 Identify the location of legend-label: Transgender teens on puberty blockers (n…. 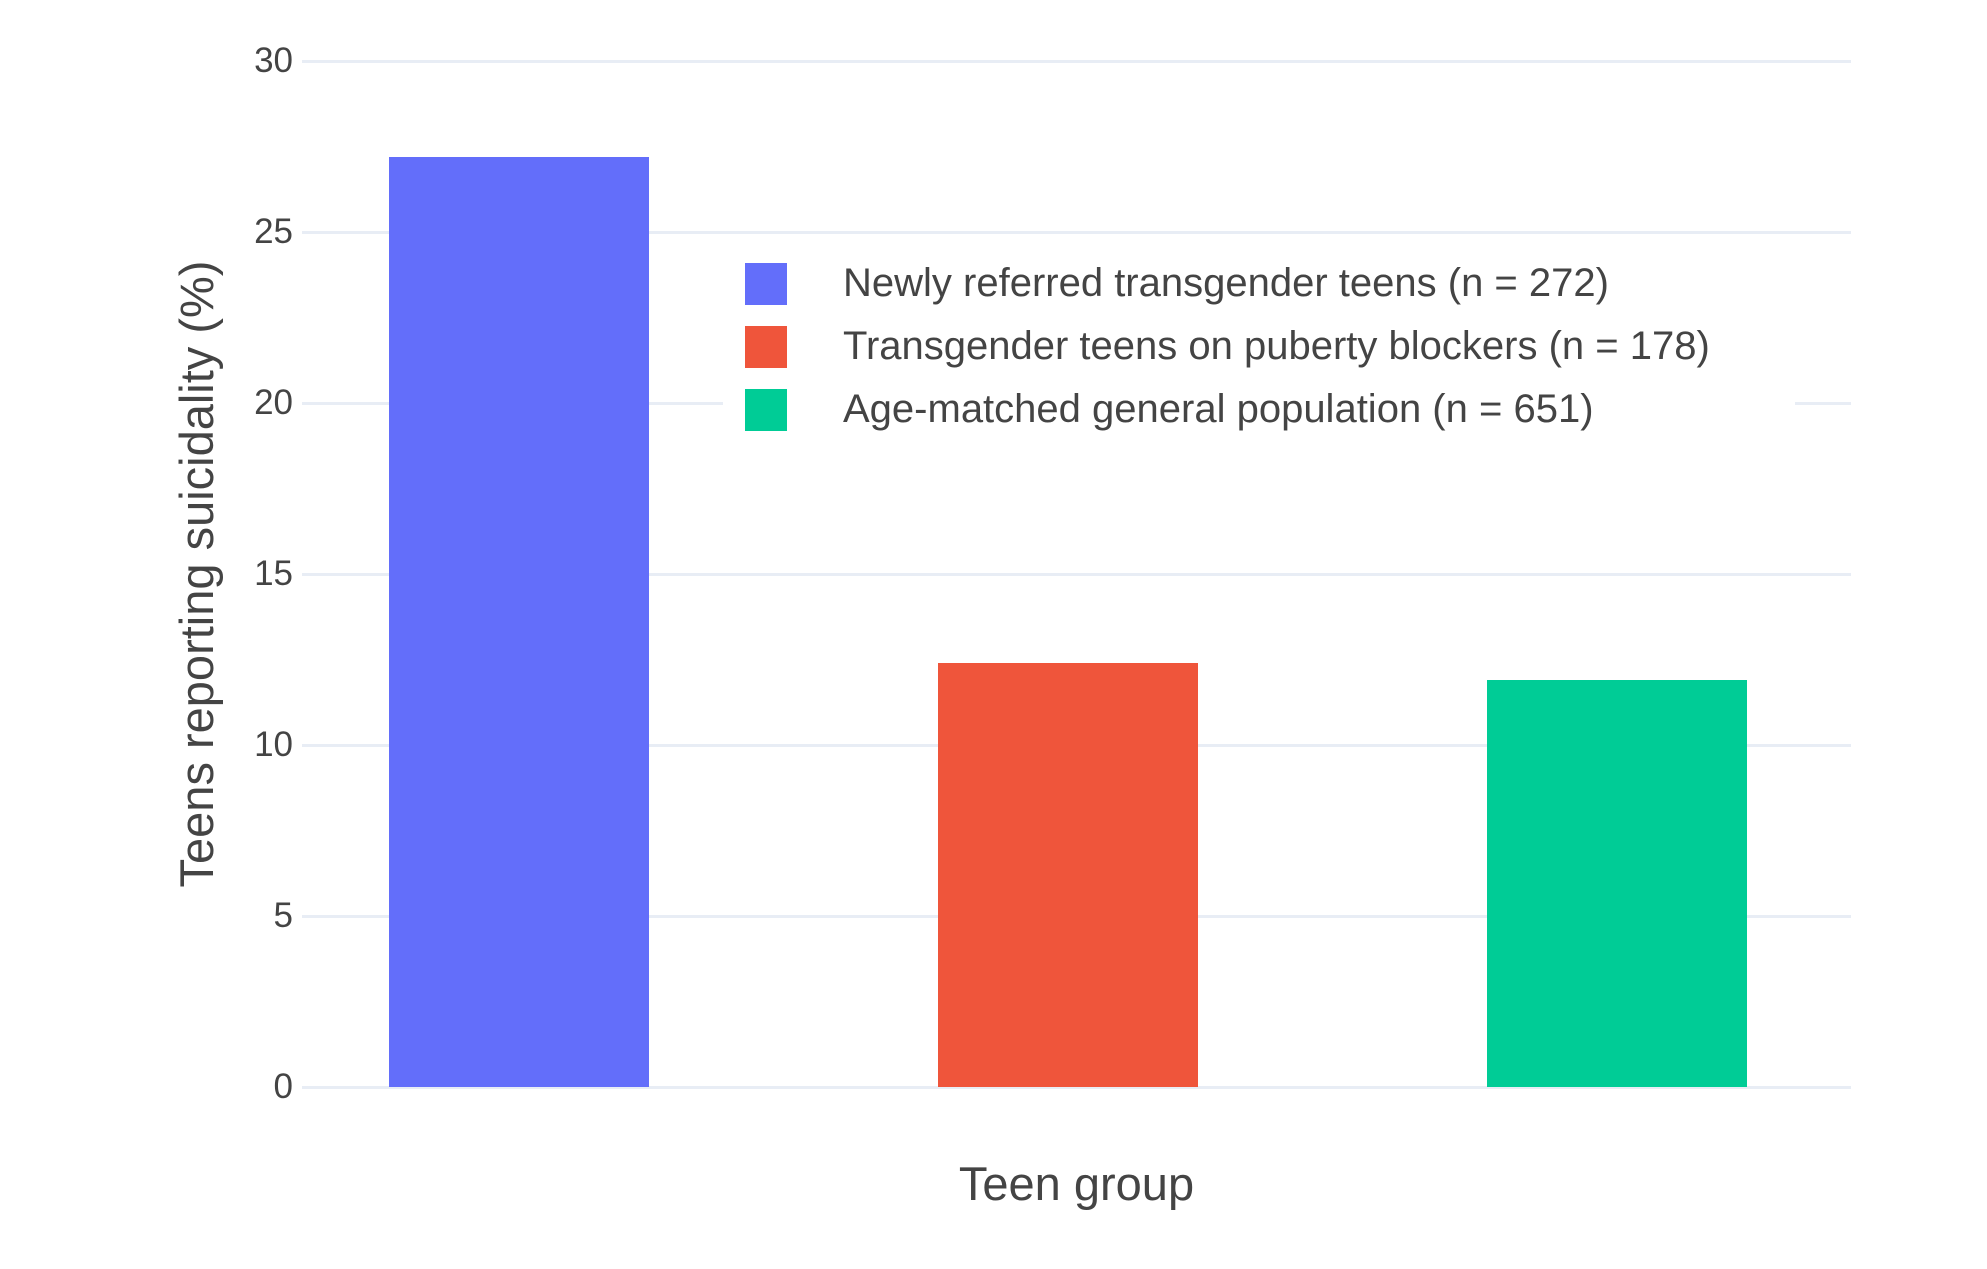
(1276, 346).